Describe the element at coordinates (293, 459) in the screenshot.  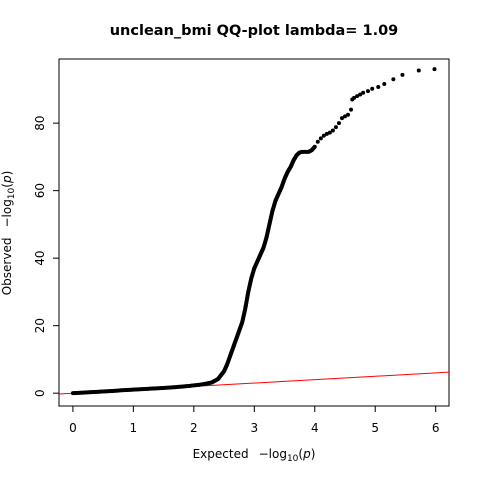
I see `x-axis-label-base: 10` at that location.